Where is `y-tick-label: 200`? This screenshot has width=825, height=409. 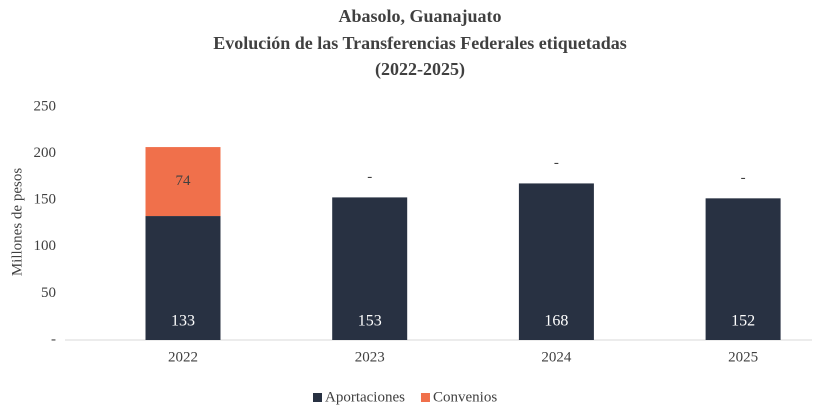
y-tick-label: 200 is located at coordinates (45, 153).